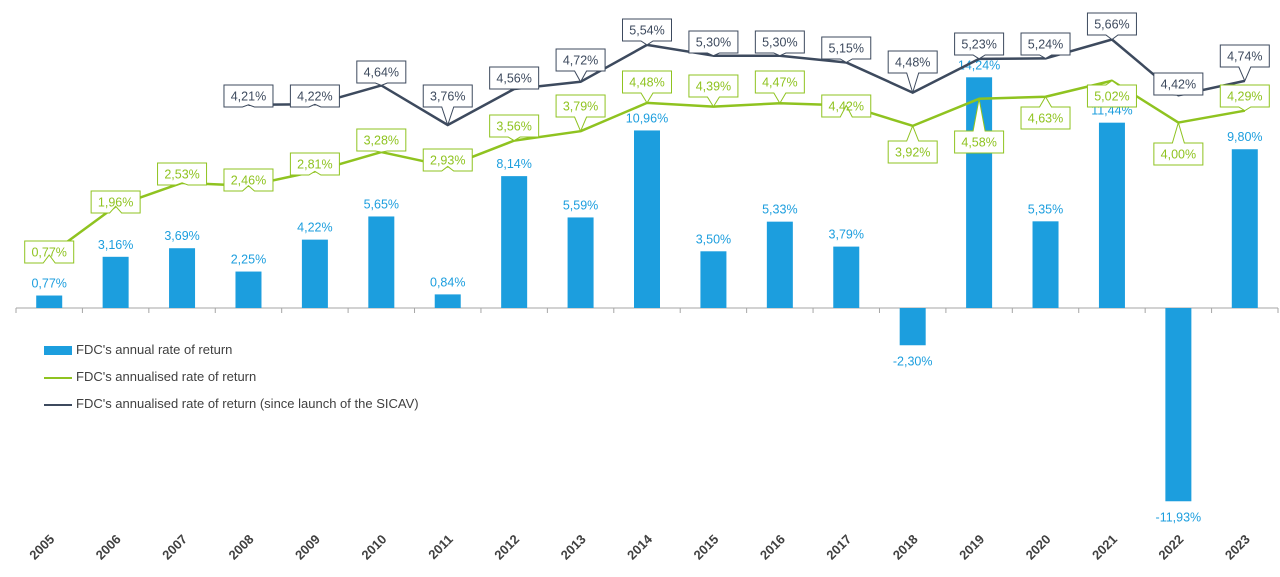 Image resolution: width=1280 pixels, height=577 pixels. I want to click on annualised-callout-2005, so click(49, 252).